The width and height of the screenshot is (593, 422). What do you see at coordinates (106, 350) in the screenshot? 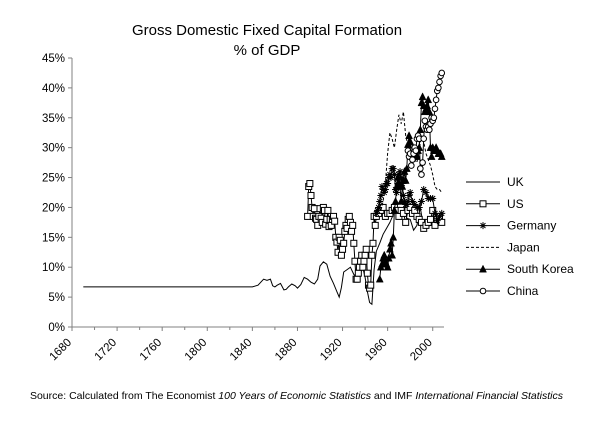
I see `x-tick-label: 1720` at bounding box center [106, 350].